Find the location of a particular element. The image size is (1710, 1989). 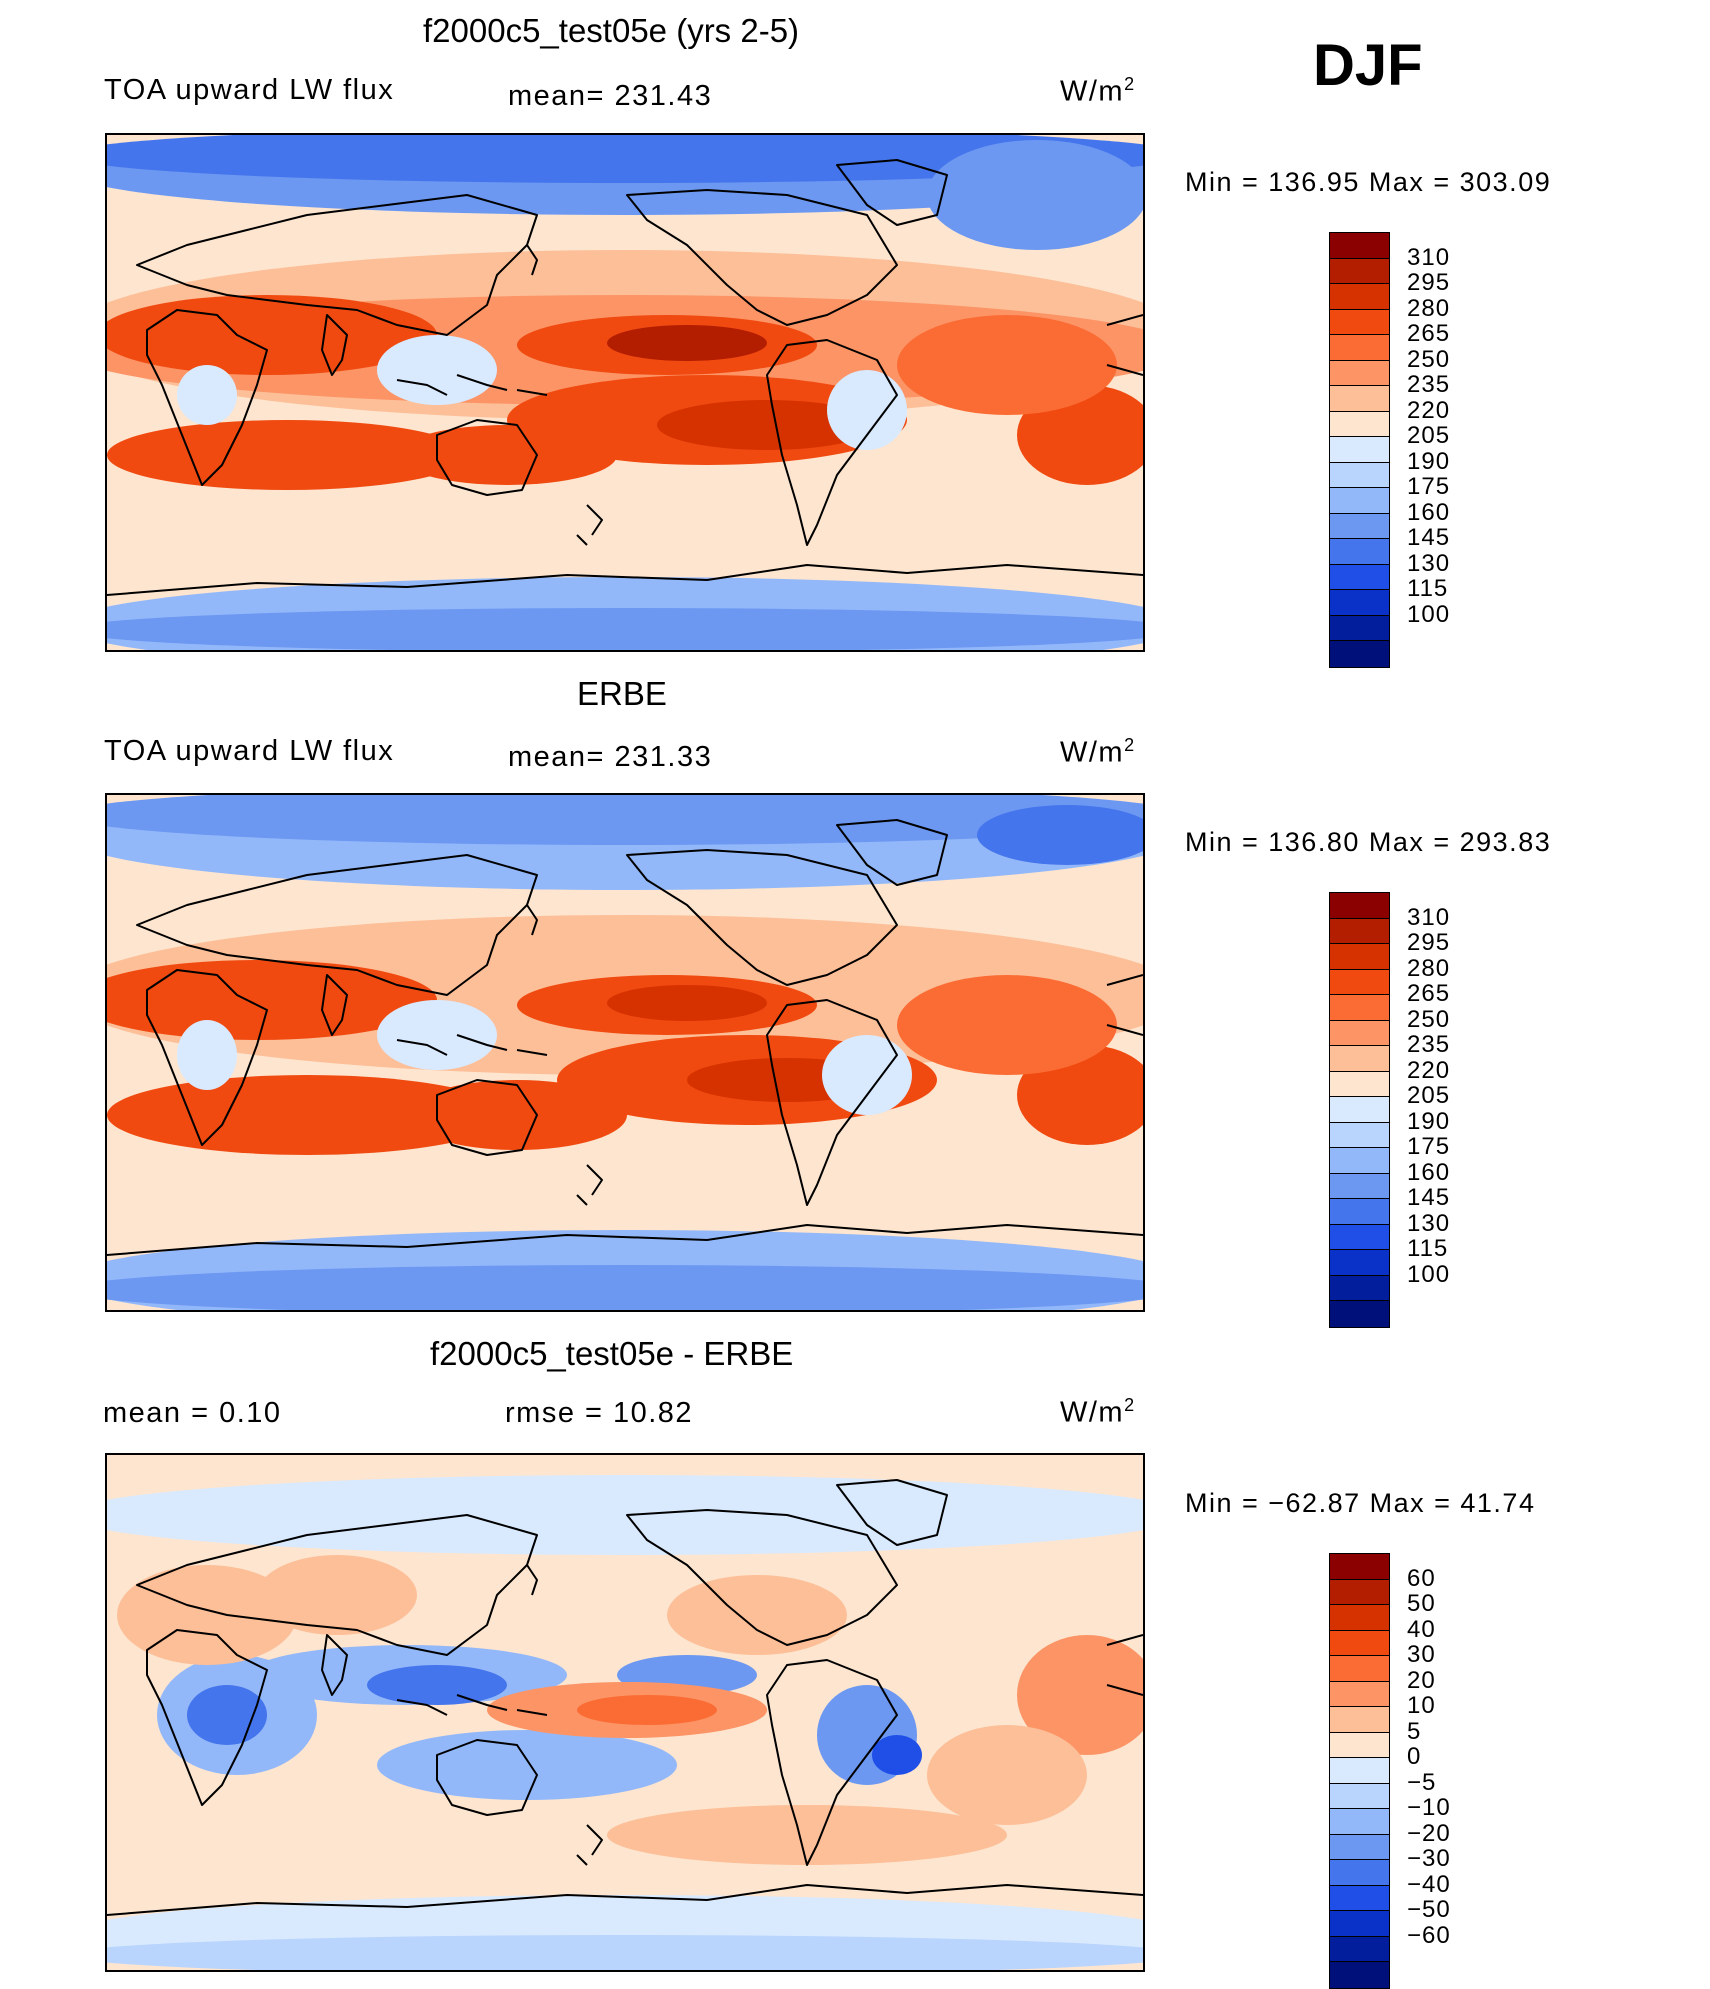

colorbar-tick-label: 190 is located at coordinates (1429, 1121).